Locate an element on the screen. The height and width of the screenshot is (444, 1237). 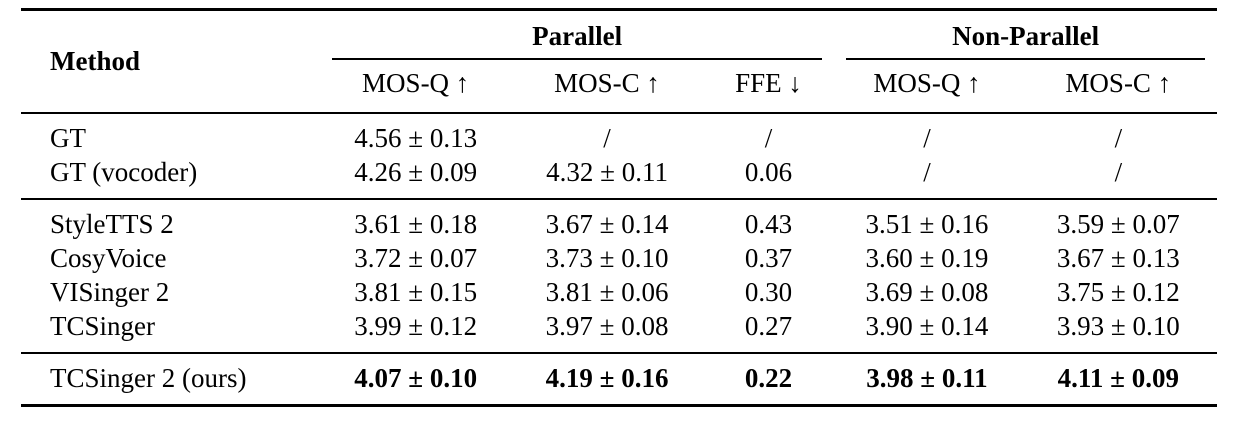
value-cell: 0.22 is located at coordinates (768, 377).